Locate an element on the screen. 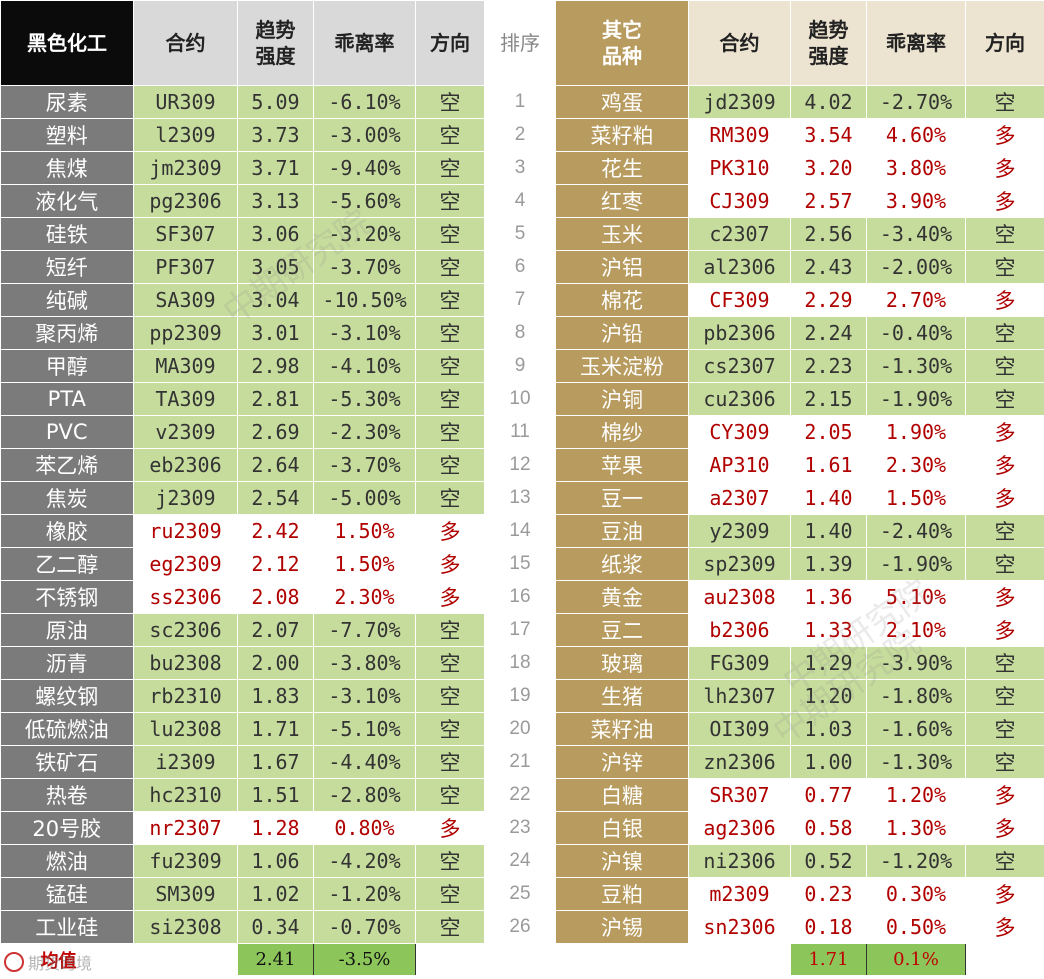 The image size is (1044, 979). contract-right: ag2306 is located at coordinates (739, 828).